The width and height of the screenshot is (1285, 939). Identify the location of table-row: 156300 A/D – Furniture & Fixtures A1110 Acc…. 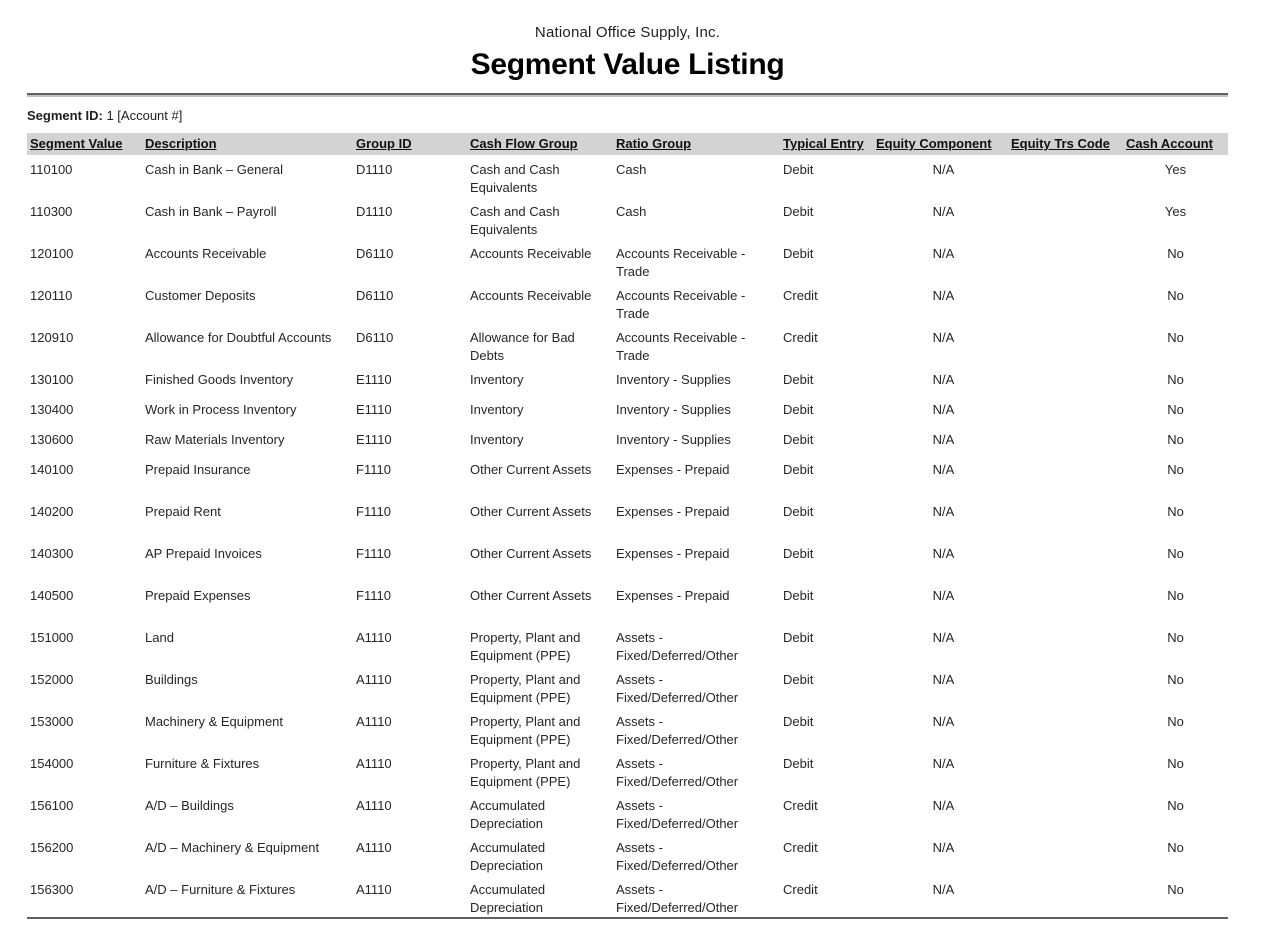
(627, 896).